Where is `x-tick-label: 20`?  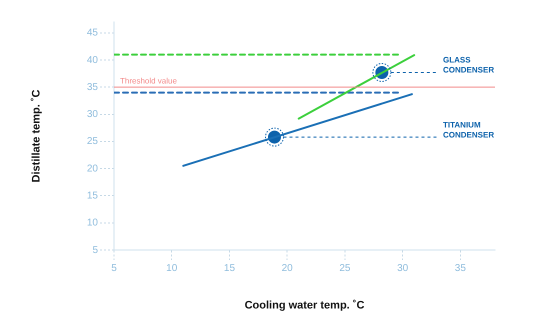
x-tick-label: 20 is located at coordinates (288, 268).